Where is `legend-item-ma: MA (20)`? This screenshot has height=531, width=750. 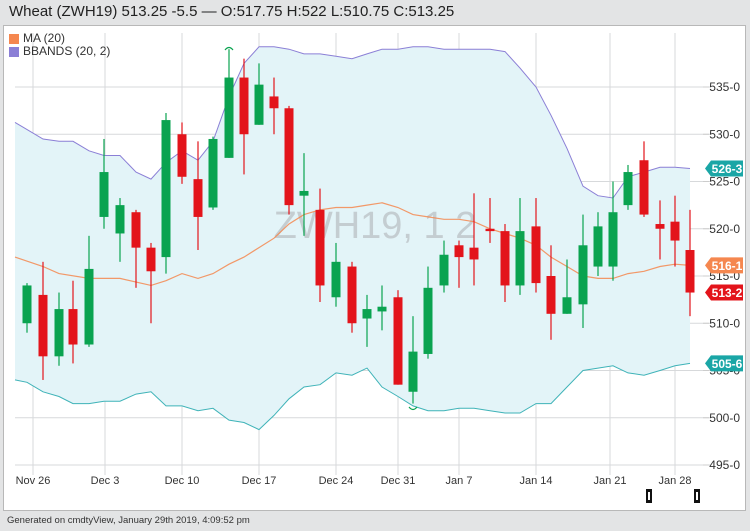
legend-item-ma: MA (20) is located at coordinates (59, 38).